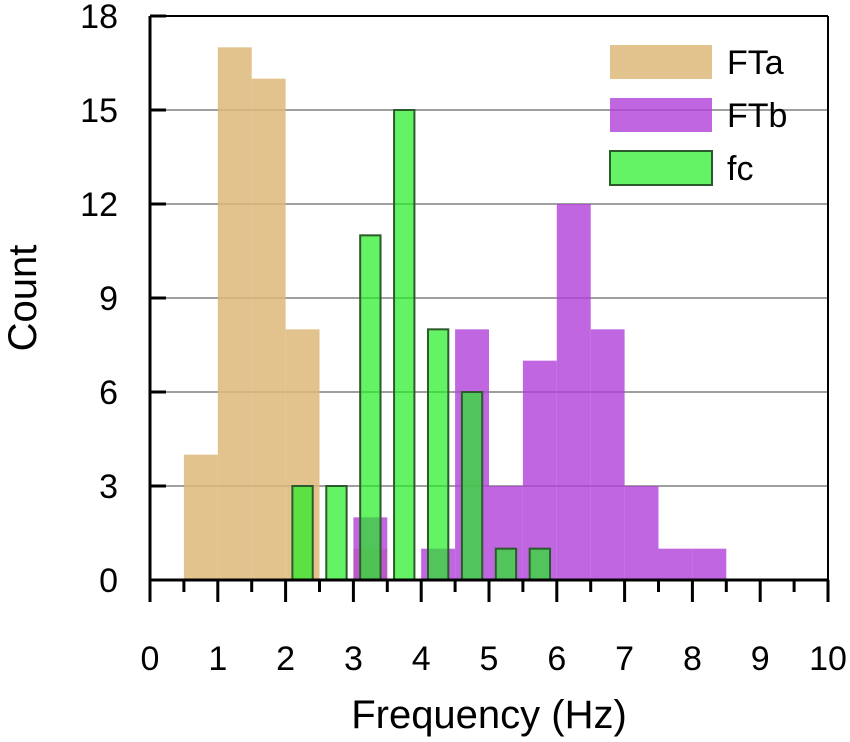  What do you see at coordinates (23, 298) in the screenshot?
I see `y-axis-title: Count` at bounding box center [23, 298].